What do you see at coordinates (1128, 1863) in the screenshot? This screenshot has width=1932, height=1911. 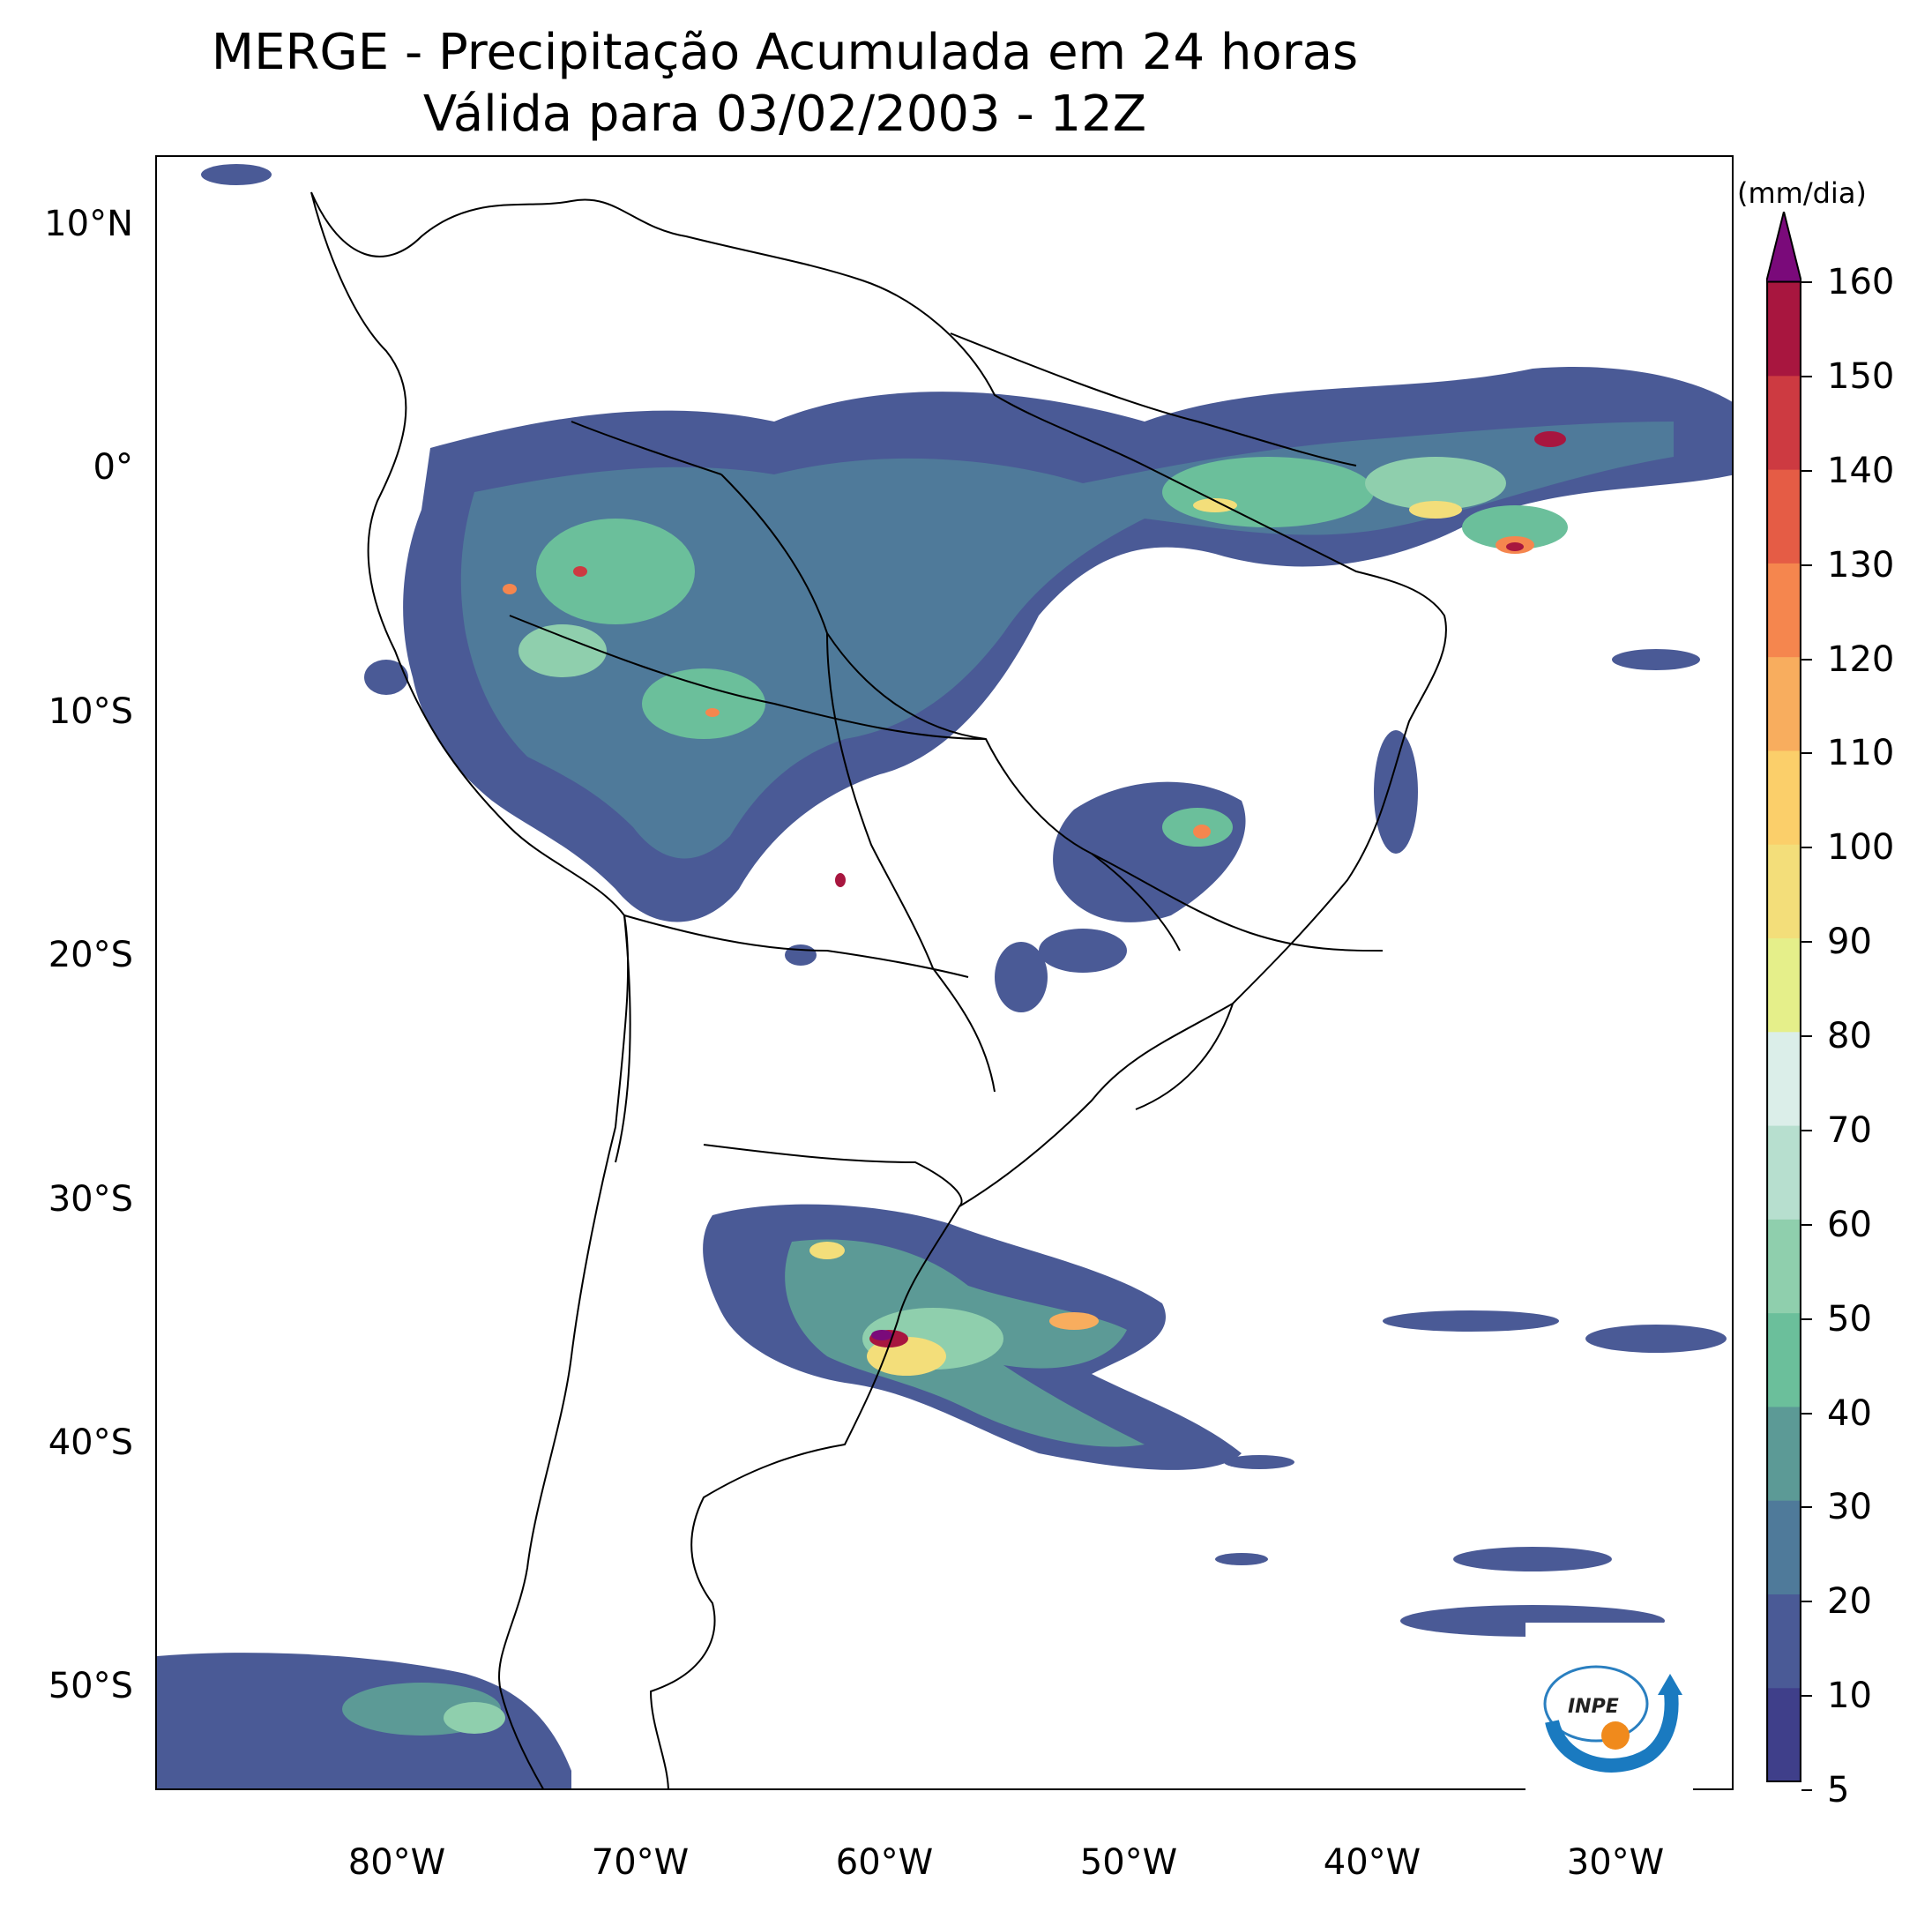 I see `lon-label-50w: 50°W` at bounding box center [1128, 1863].